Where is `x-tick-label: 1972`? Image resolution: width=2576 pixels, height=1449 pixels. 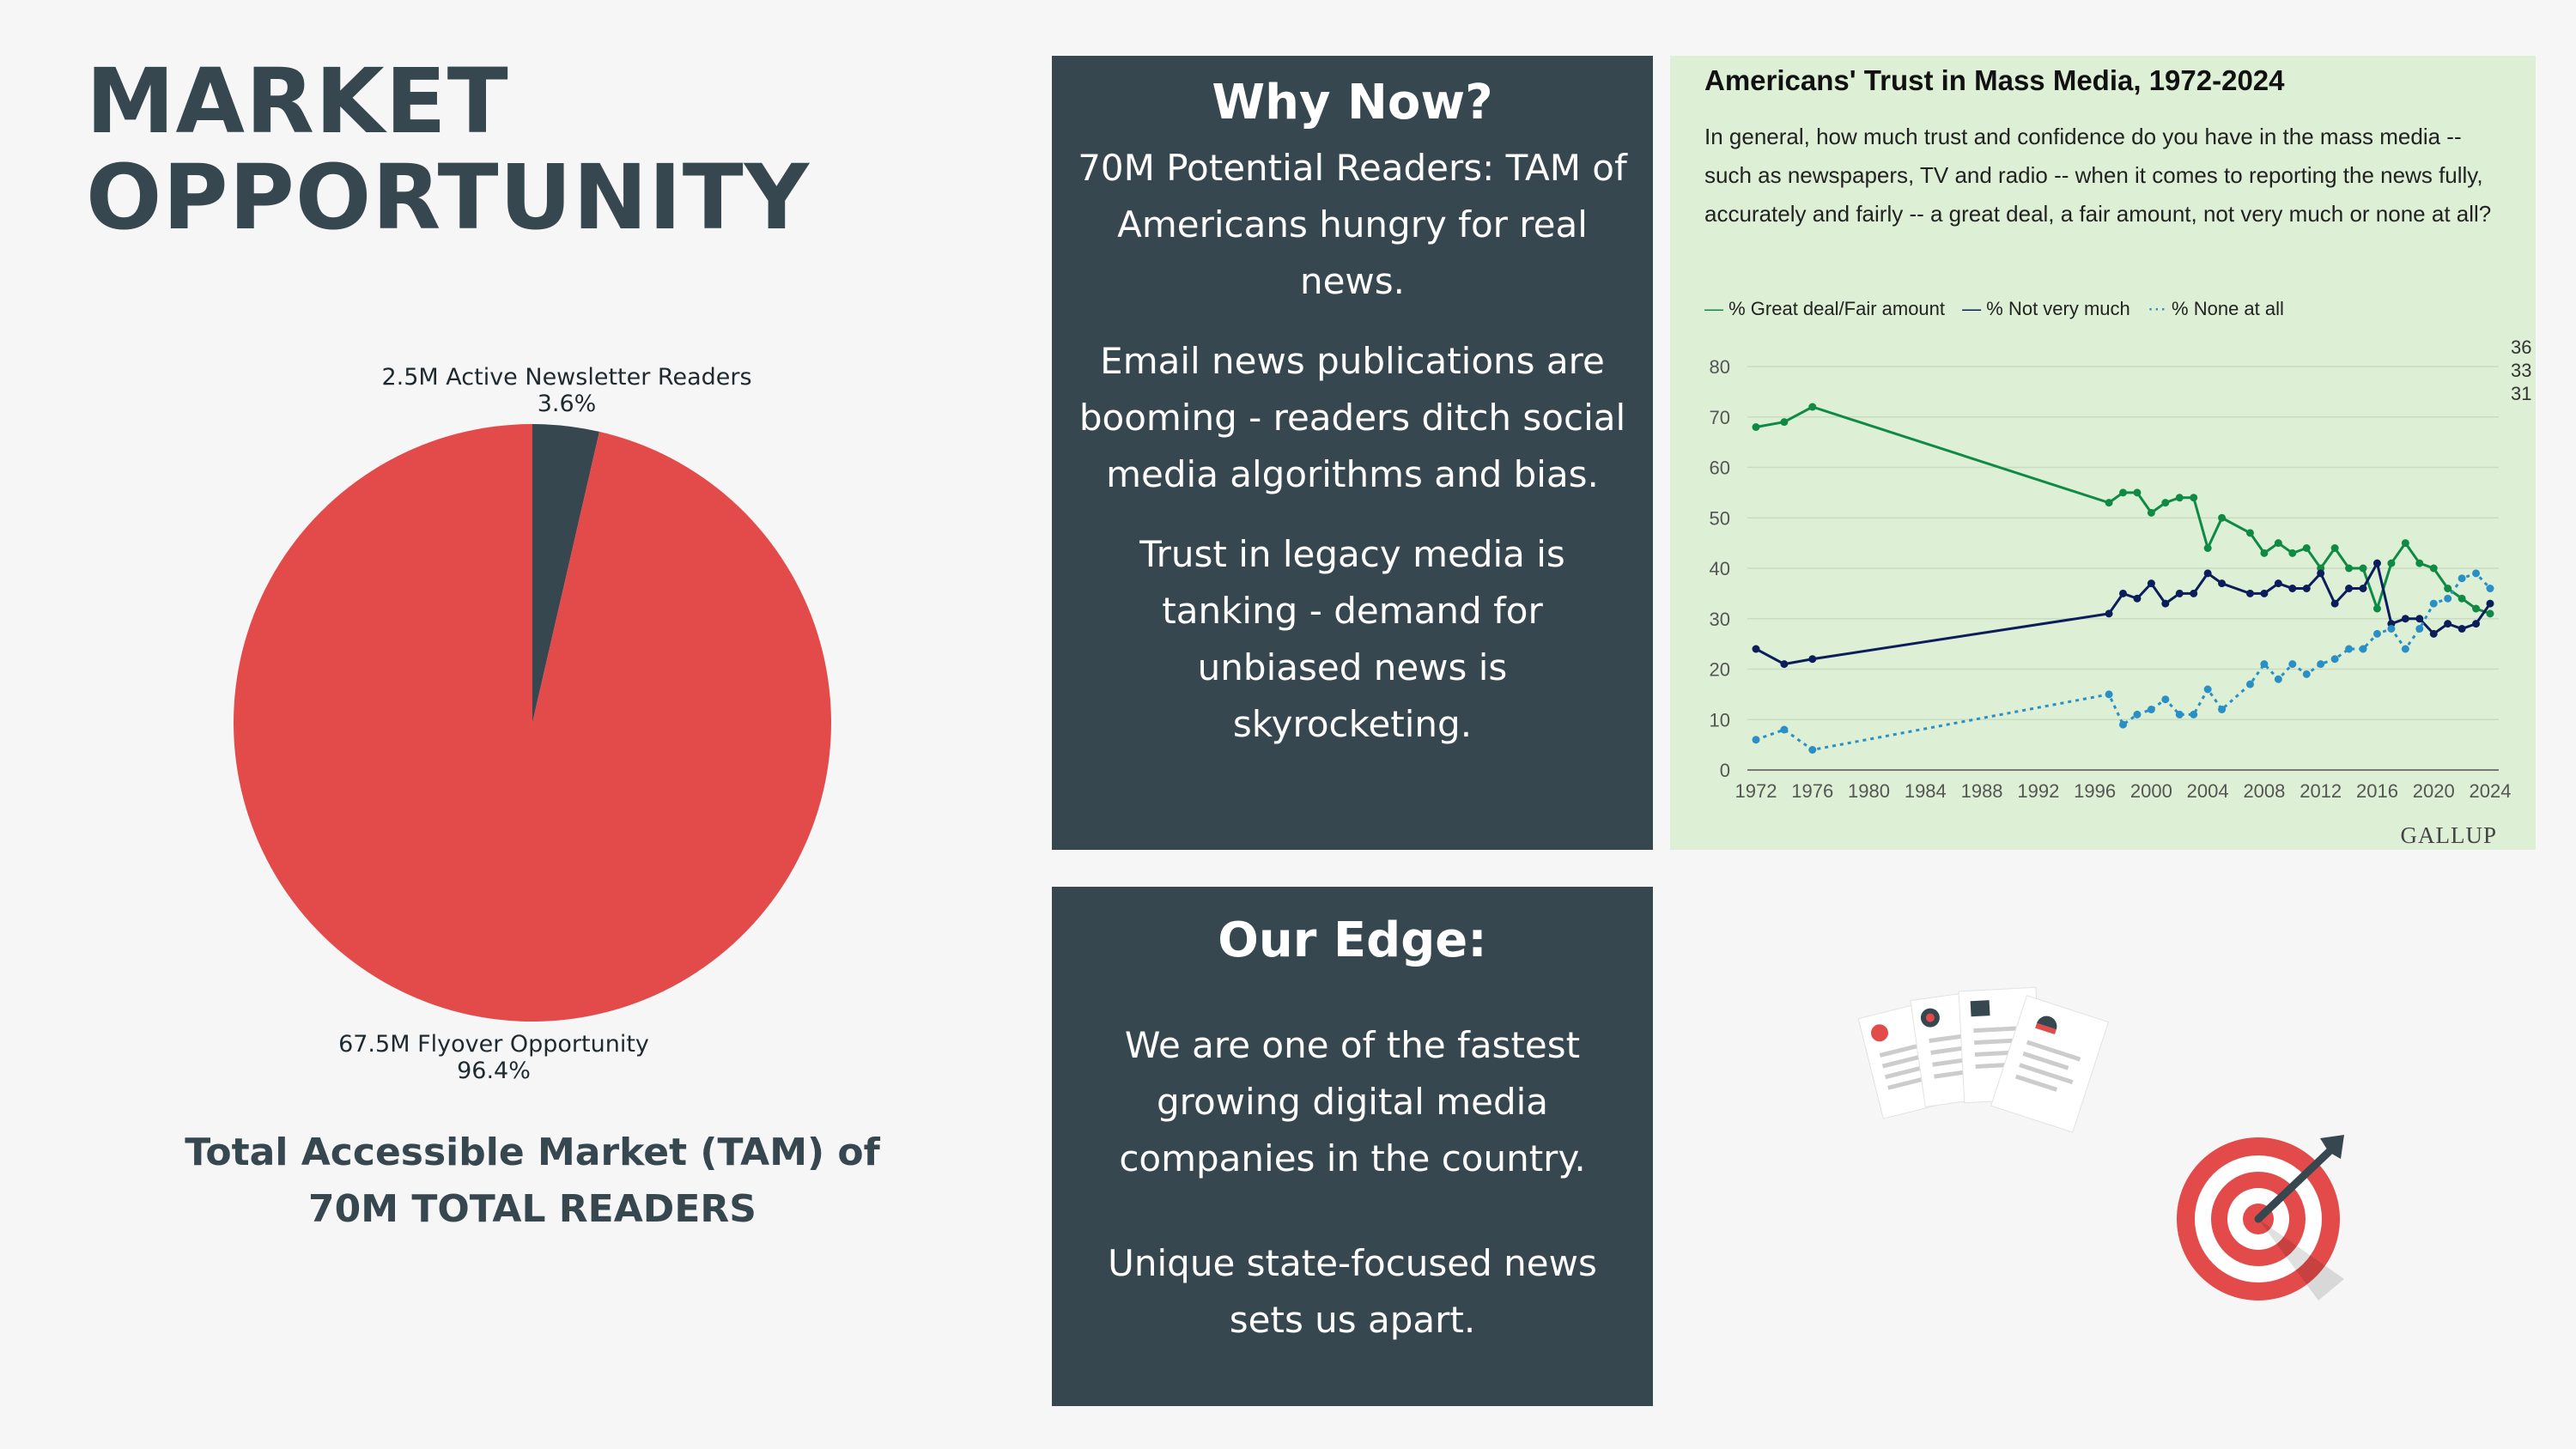
x-tick-label: 1972 is located at coordinates (1756, 791).